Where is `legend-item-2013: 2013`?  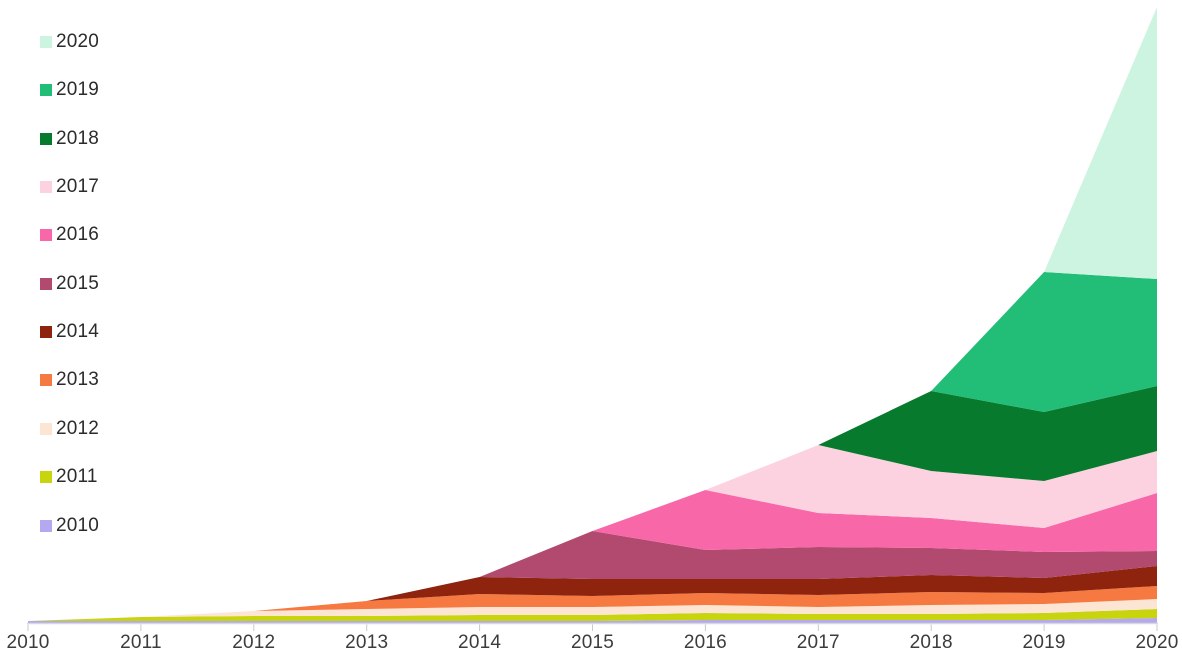
legend-item-2013: 2013 is located at coordinates (69, 380).